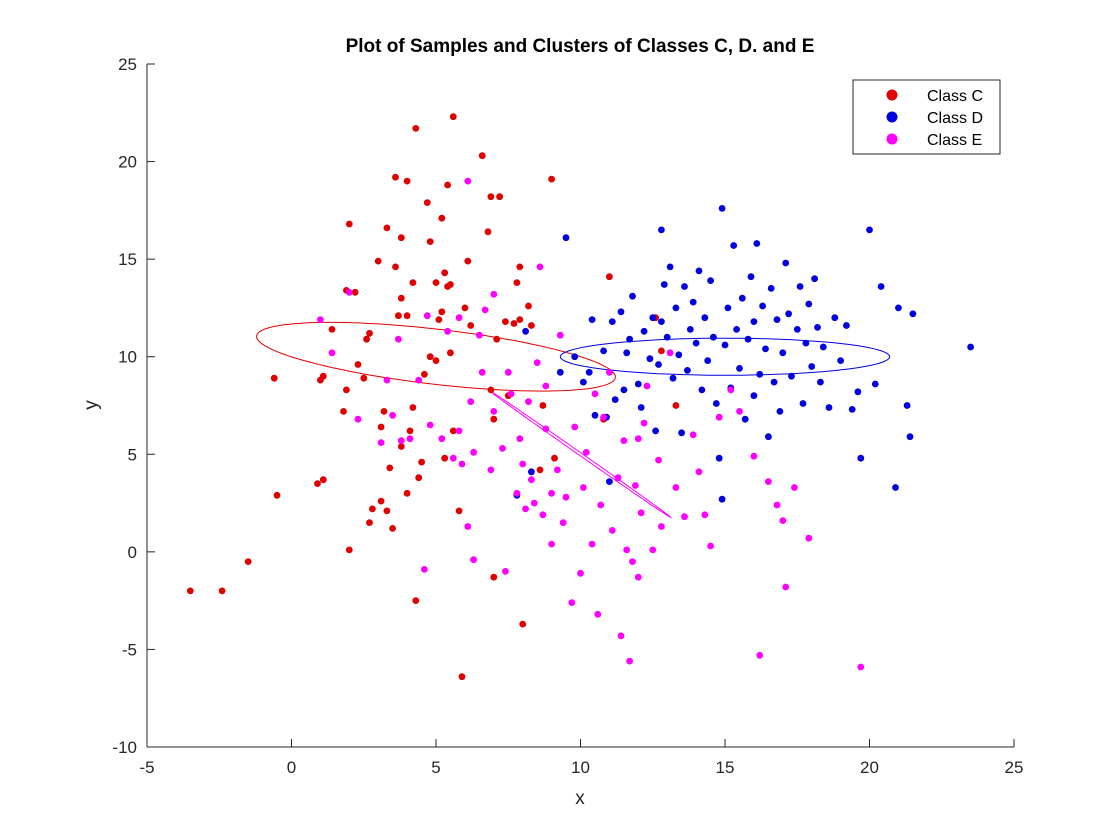 The height and width of the screenshot is (840, 1120). I want to click on legend-box, so click(926, 117).